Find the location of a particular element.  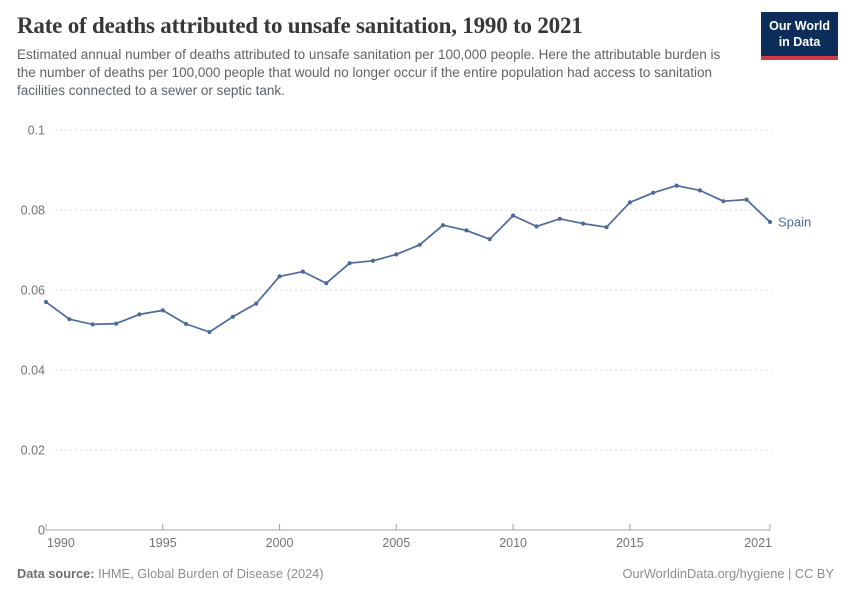

x-tick-label: 2010 is located at coordinates (513, 543).